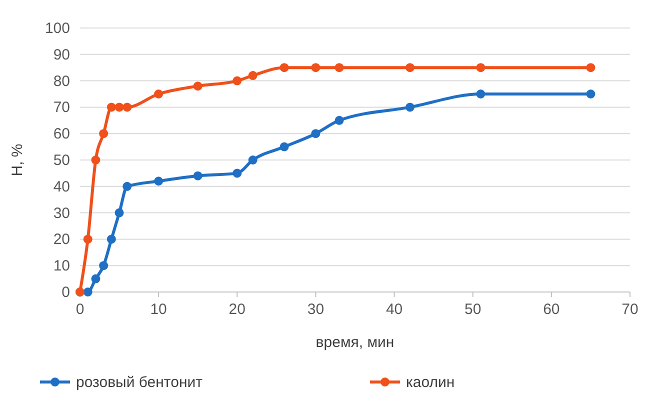  Describe the element at coordinates (61, 160) in the screenshot. I see `y-tick-label: 50` at that location.